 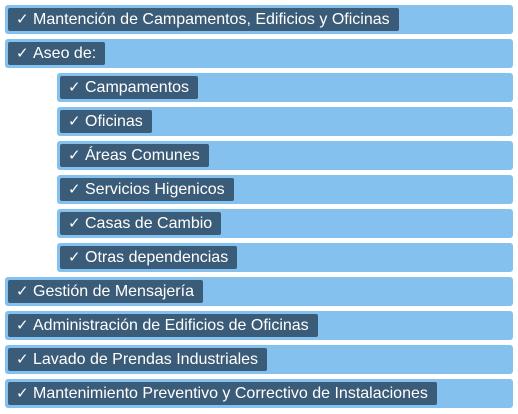 I want to click on list-item-tag: ✓ Lavado de Prendas Industriales, so click(x=138, y=359).